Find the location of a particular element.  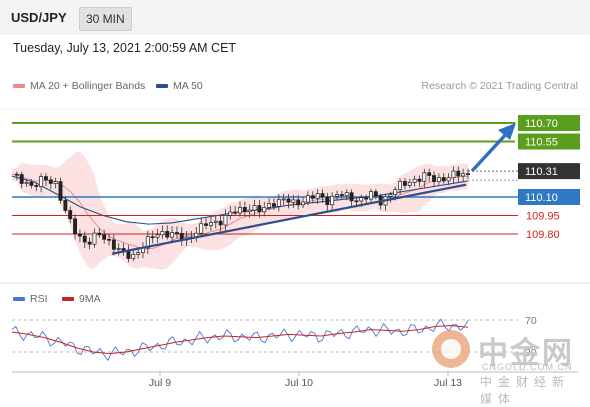

x-tick-label-1: Jul 10 is located at coordinates (299, 383).